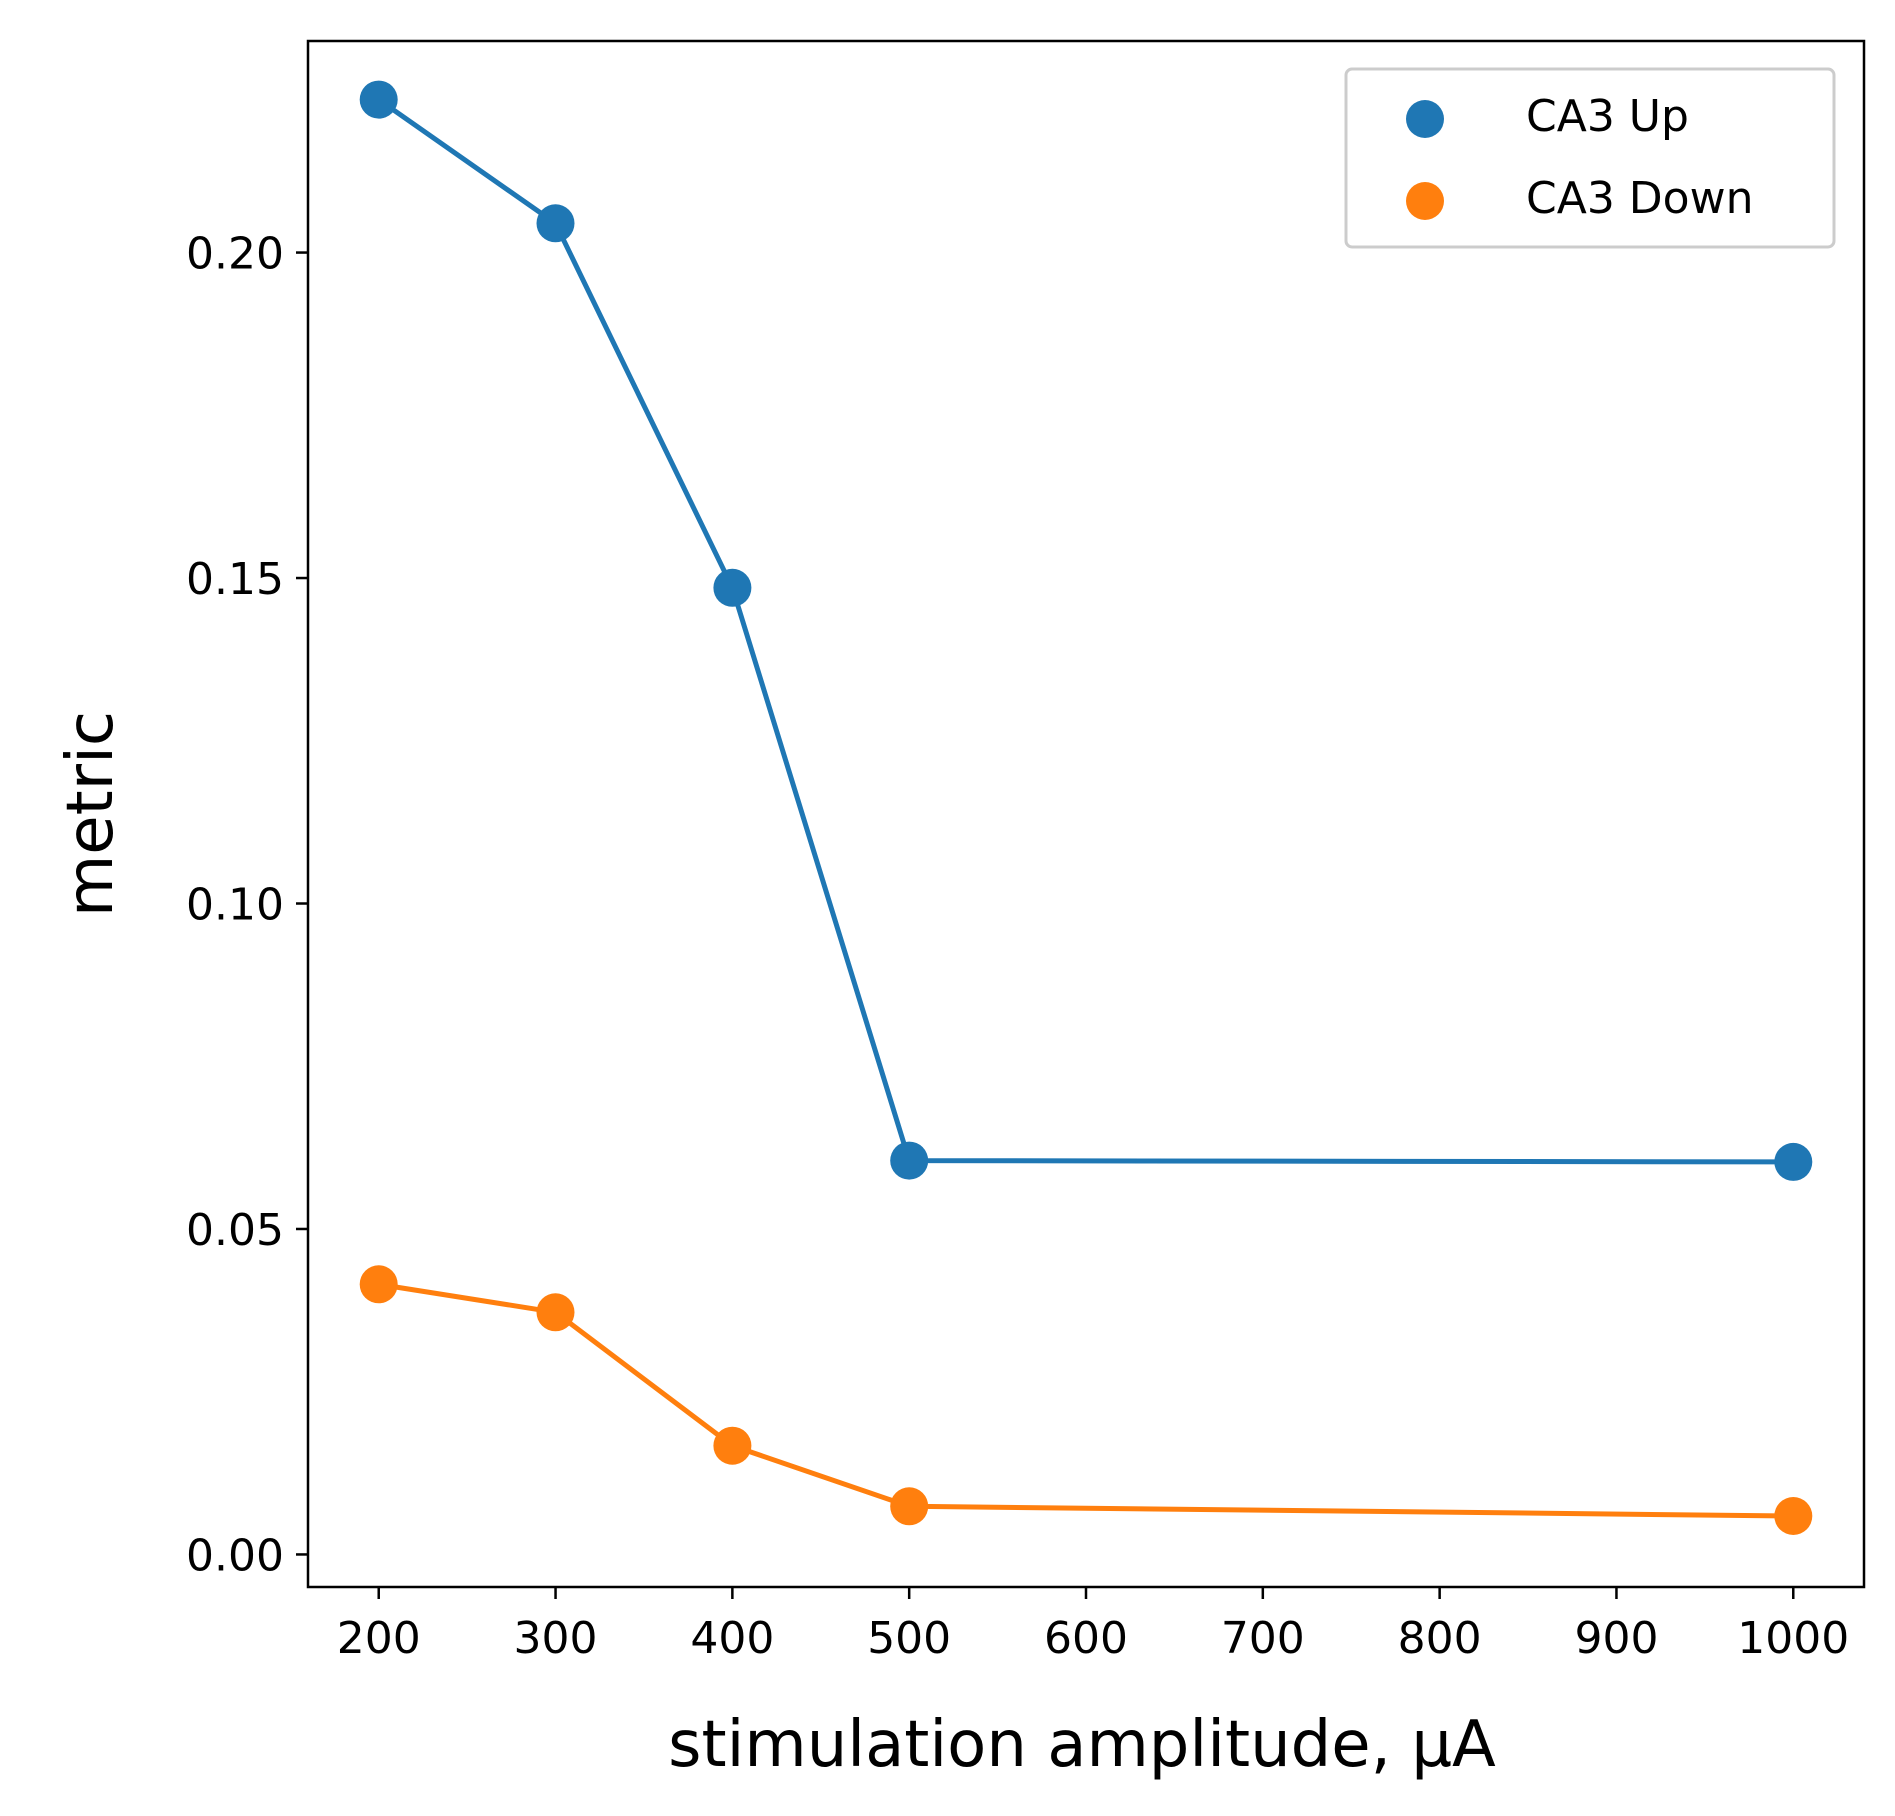 The width and height of the screenshot is (1895, 1816). What do you see at coordinates (1425, 201) in the screenshot?
I see `legend-marker-ca3-down` at bounding box center [1425, 201].